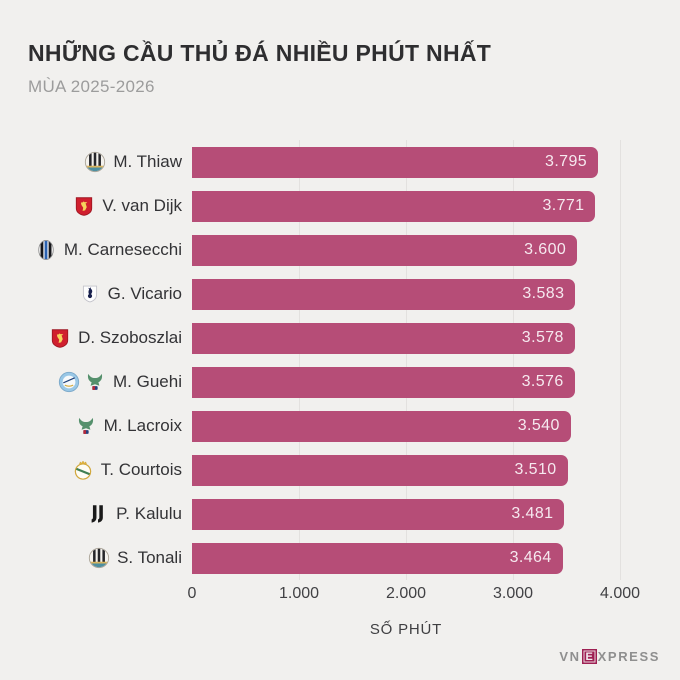  What do you see at coordinates (395, 162) in the screenshot?
I see `bar: 3.795` at bounding box center [395, 162].